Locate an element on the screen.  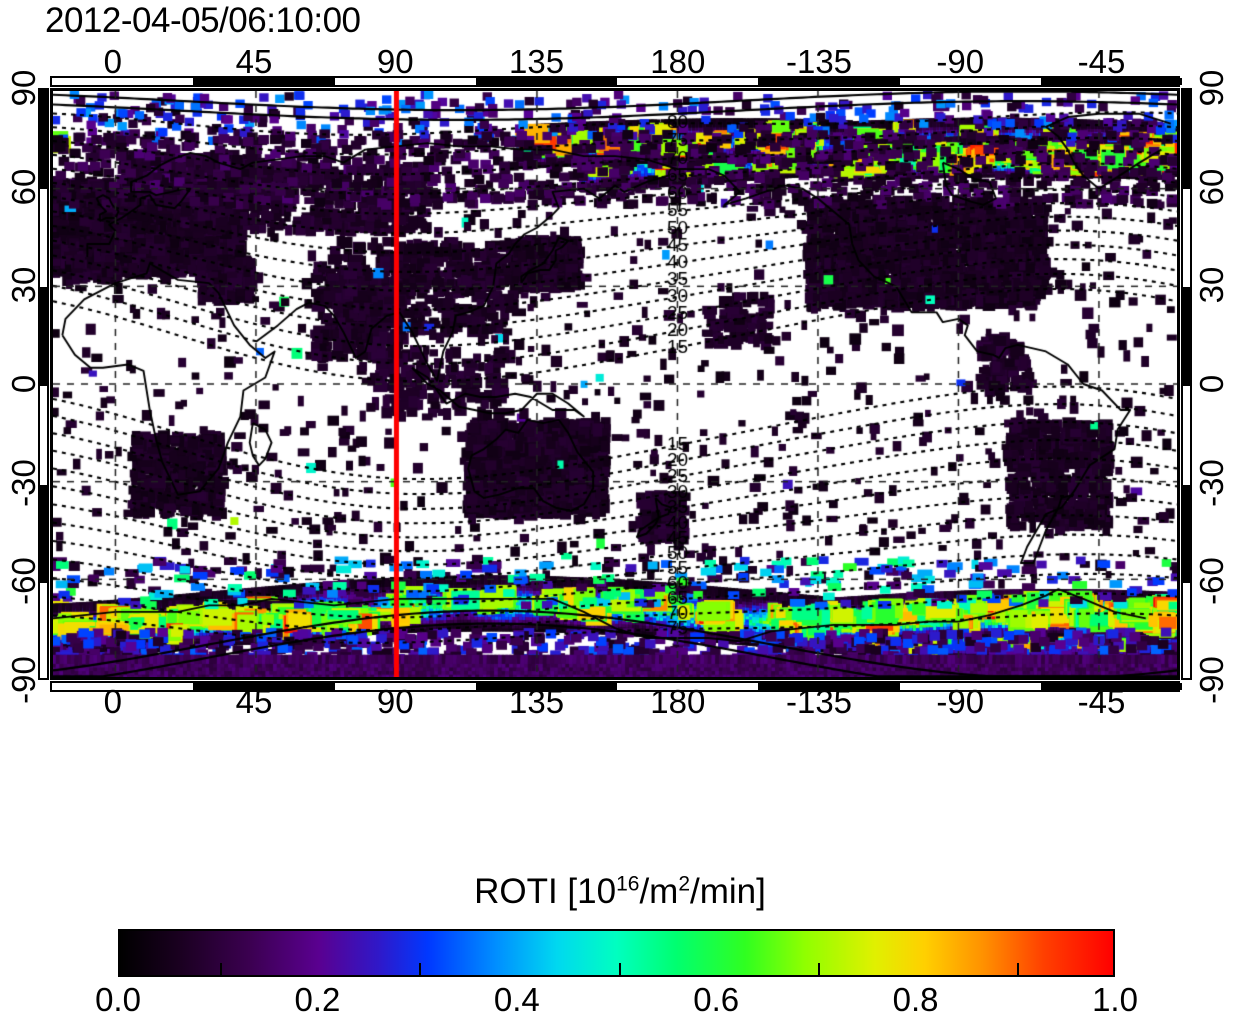
colorbar-tick-label: 0.0 is located at coordinates (118, 999).